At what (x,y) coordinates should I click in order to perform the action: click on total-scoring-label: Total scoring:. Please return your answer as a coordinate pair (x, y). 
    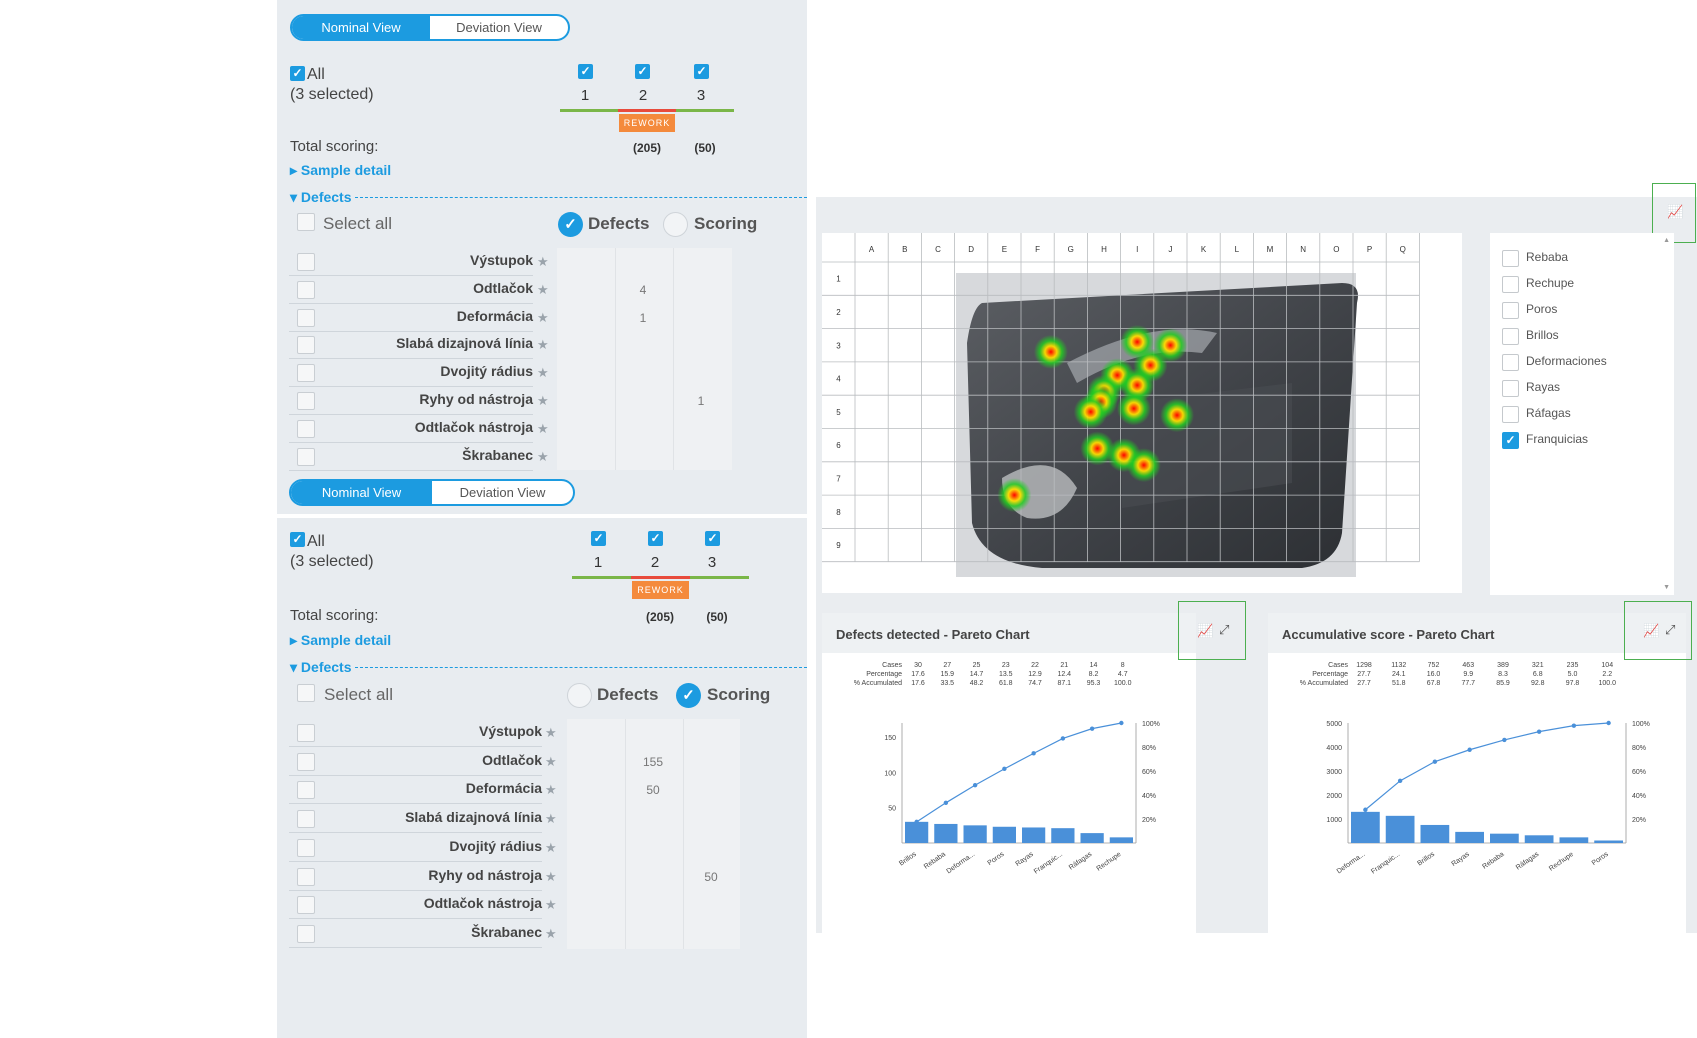
    Looking at the image, I should click on (334, 615).